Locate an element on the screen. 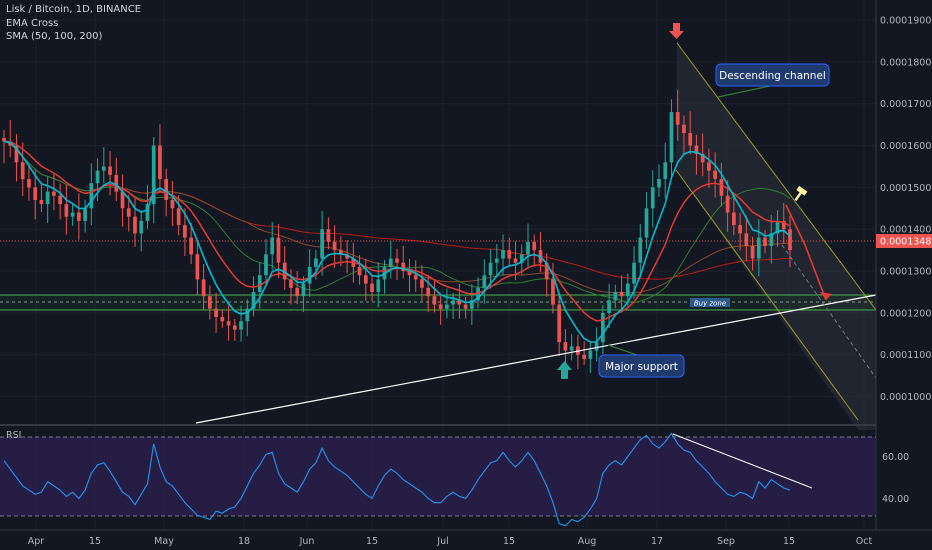  projection-arrowhead is located at coordinates (826, 296).